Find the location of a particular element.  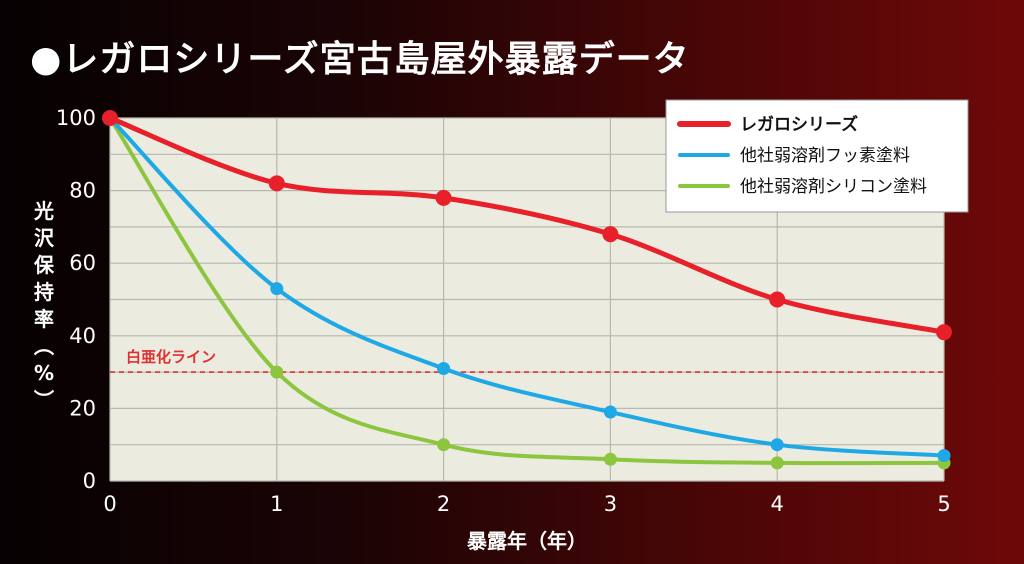

chart-title: ●レガロシリーズ宮古島屋外暴露データ is located at coordinates (360, 59).